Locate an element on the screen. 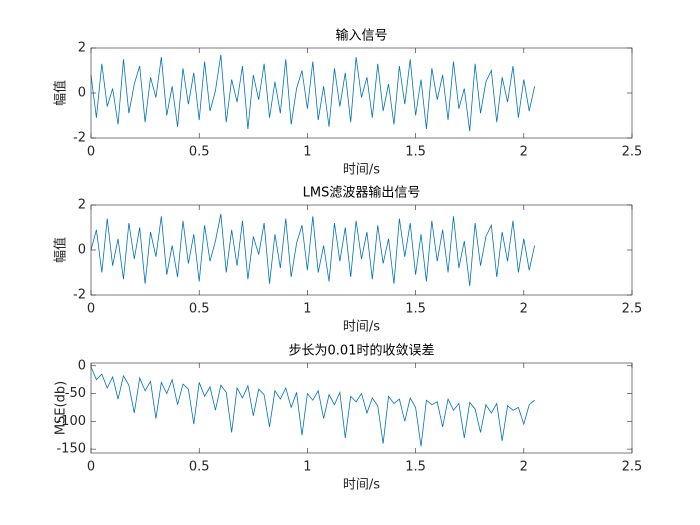 The width and height of the screenshot is (700, 525). chart-title: 步长为0.01时的收敛误差 is located at coordinates (362, 351).